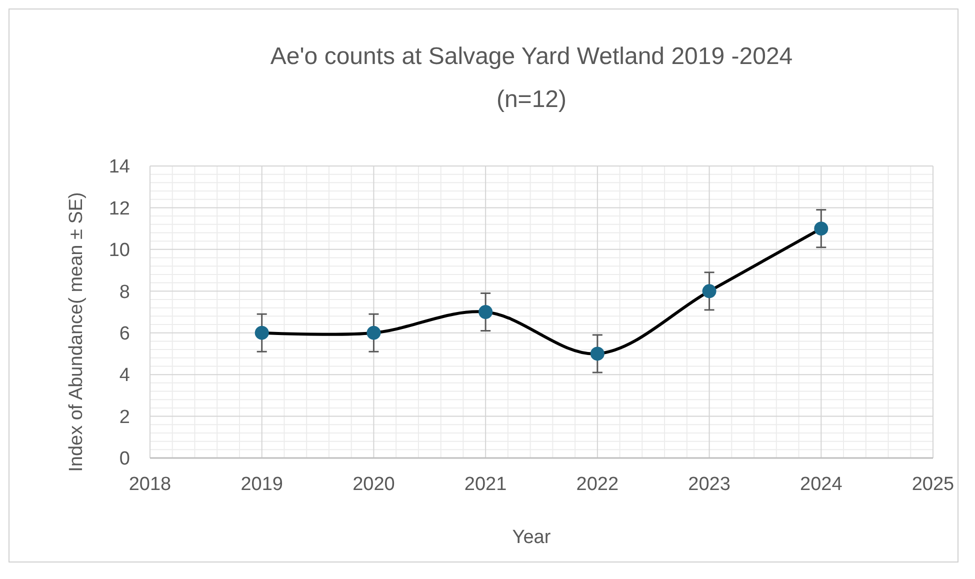  What do you see at coordinates (119, 209) in the screenshot?
I see `y-tick-label: 12` at bounding box center [119, 209].